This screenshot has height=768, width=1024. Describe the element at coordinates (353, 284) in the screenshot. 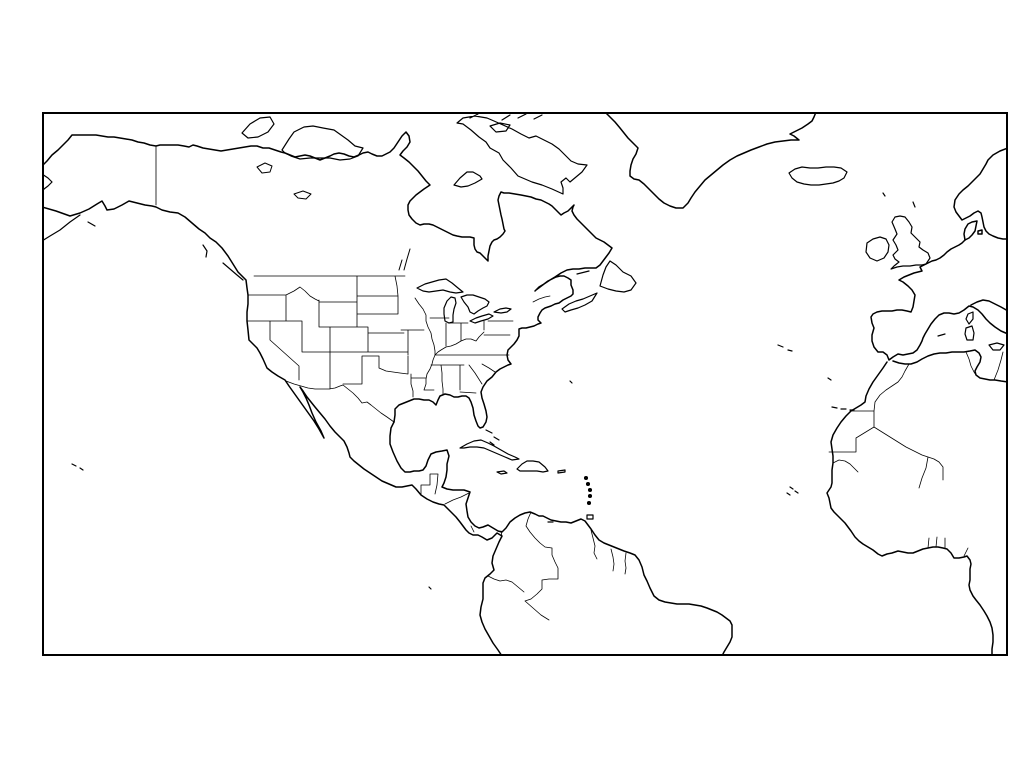

I see `us-state-borders` at that location.